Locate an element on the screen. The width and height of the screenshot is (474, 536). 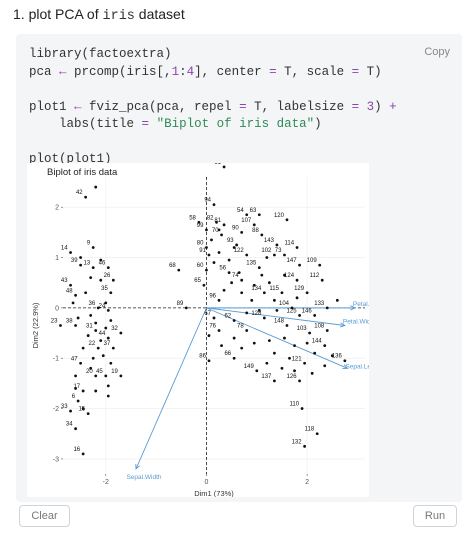
observation-label: 26 is located at coordinates (107, 276).